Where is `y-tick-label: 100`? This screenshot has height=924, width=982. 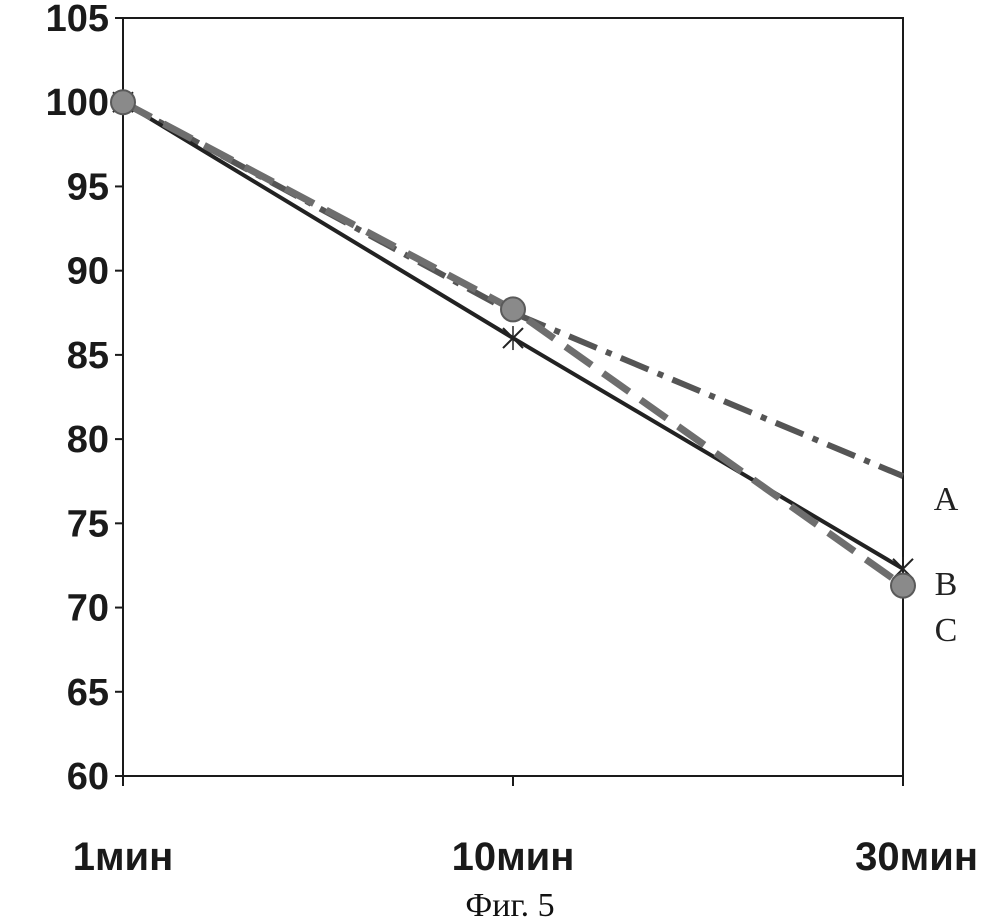 y-tick-label: 100 is located at coordinates (77, 103).